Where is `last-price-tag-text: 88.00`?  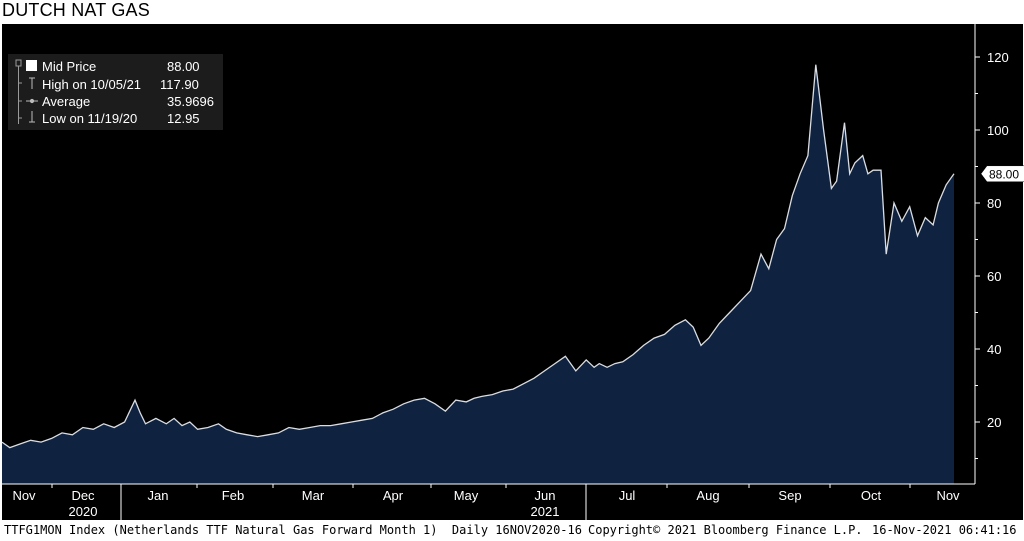
last-price-tag-text: 88.00 is located at coordinates (1004, 174).